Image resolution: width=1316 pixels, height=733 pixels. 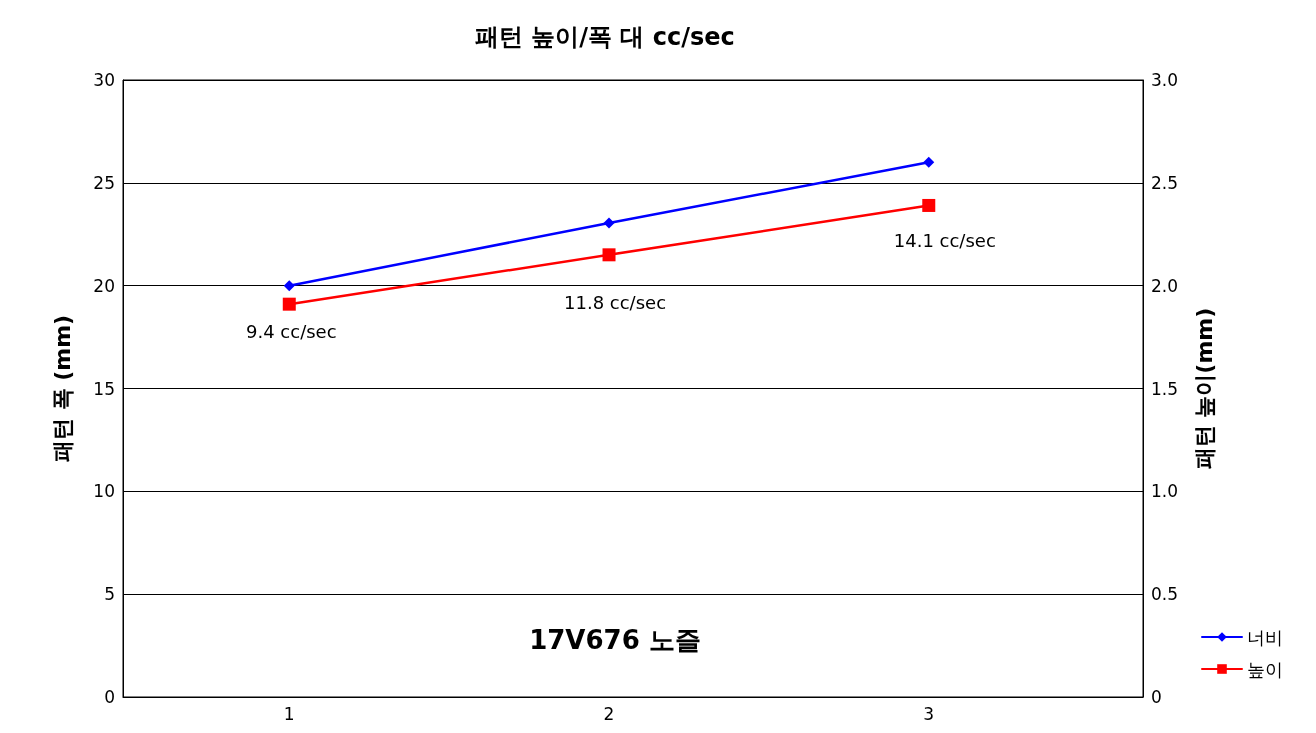 What do you see at coordinates (609, 713) in the screenshot?
I see `x-tick-label: 2` at bounding box center [609, 713].